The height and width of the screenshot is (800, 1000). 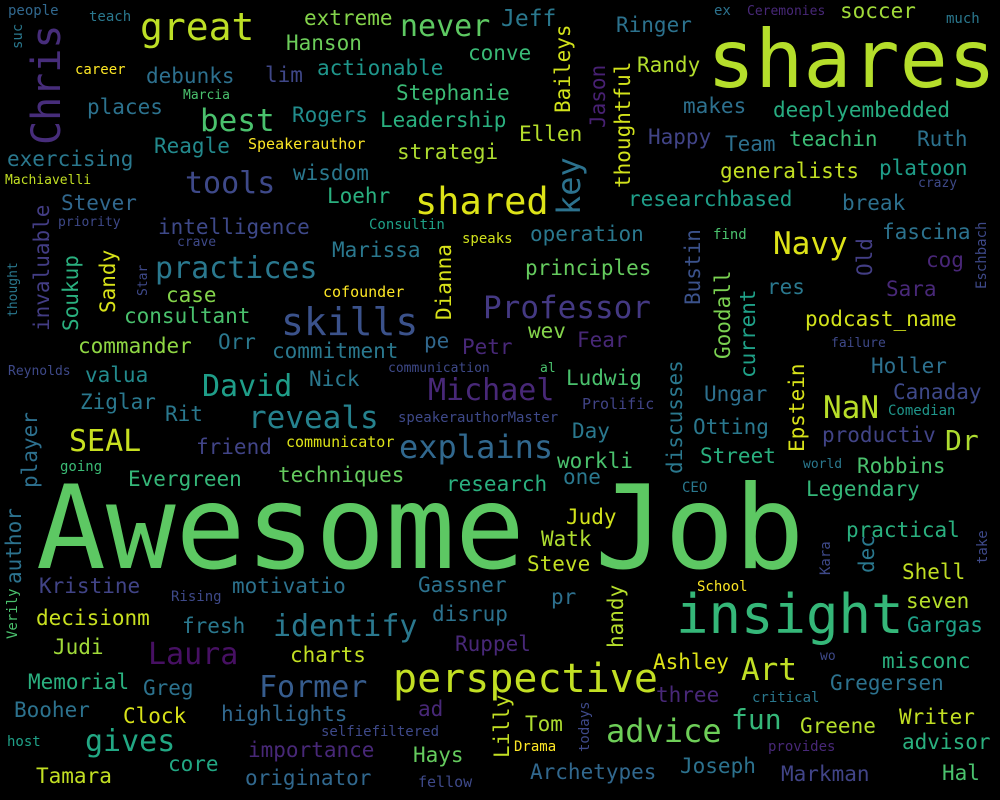 What do you see at coordinates (691, 662) in the screenshot?
I see `word: Ashley` at bounding box center [691, 662].